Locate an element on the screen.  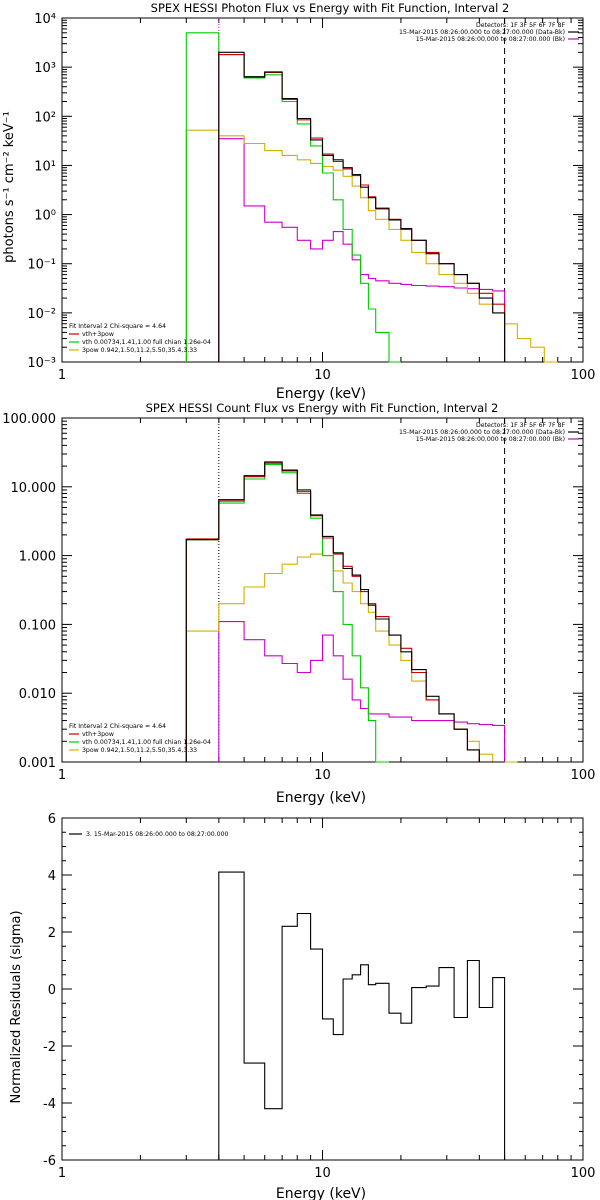
y-tick-label: -2 is located at coordinates (49, 1047).